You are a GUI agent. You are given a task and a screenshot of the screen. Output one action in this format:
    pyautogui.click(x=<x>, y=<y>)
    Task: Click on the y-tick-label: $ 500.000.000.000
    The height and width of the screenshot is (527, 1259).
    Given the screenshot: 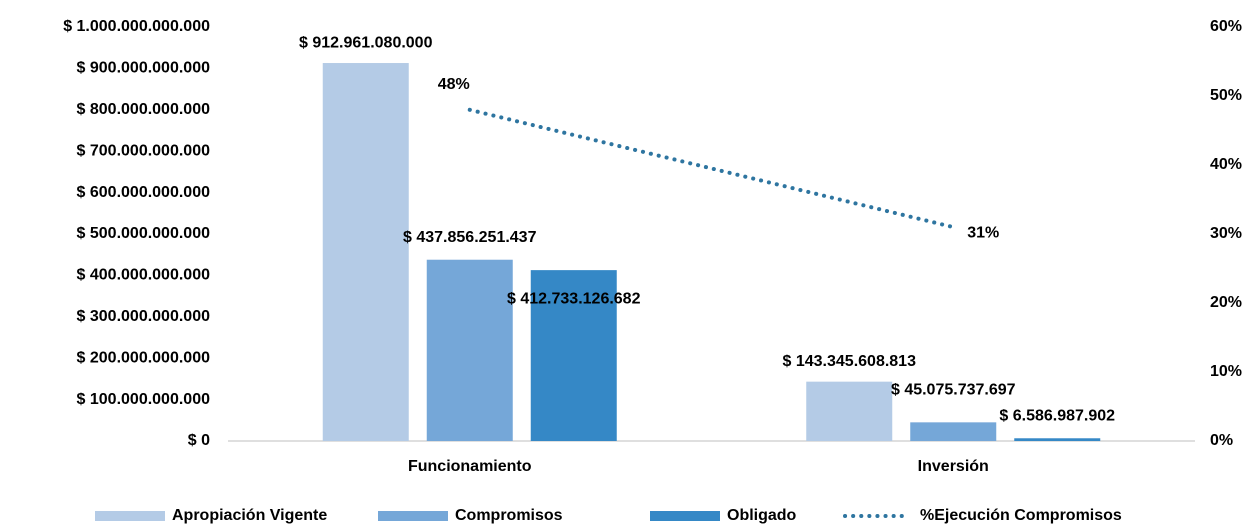 What is the action you would take?
    pyautogui.click(x=144, y=233)
    